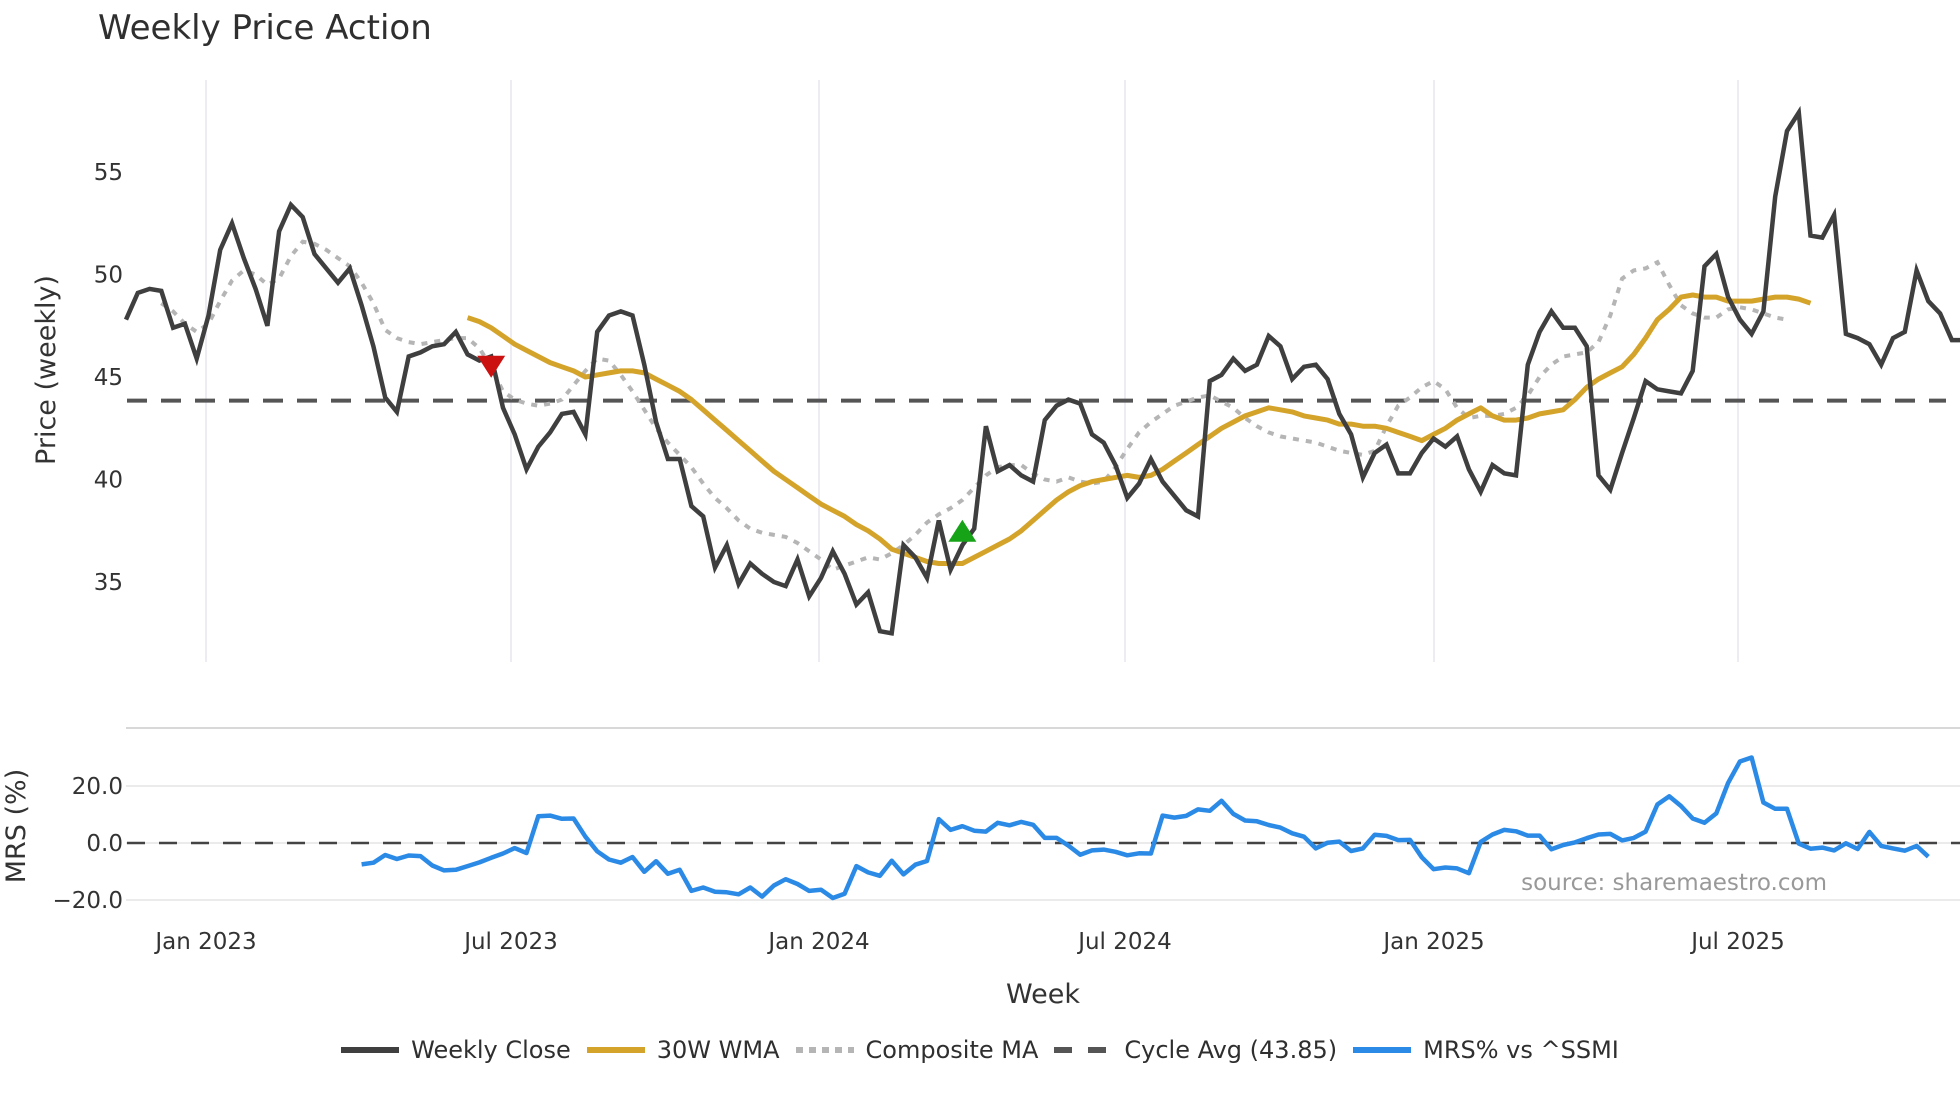 The height and width of the screenshot is (1102, 1960). What do you see at coordinates (46, 370) in the screenshot?
I see `price-y-axis-label: Price (weekly)` at bounding box center [46, 370].